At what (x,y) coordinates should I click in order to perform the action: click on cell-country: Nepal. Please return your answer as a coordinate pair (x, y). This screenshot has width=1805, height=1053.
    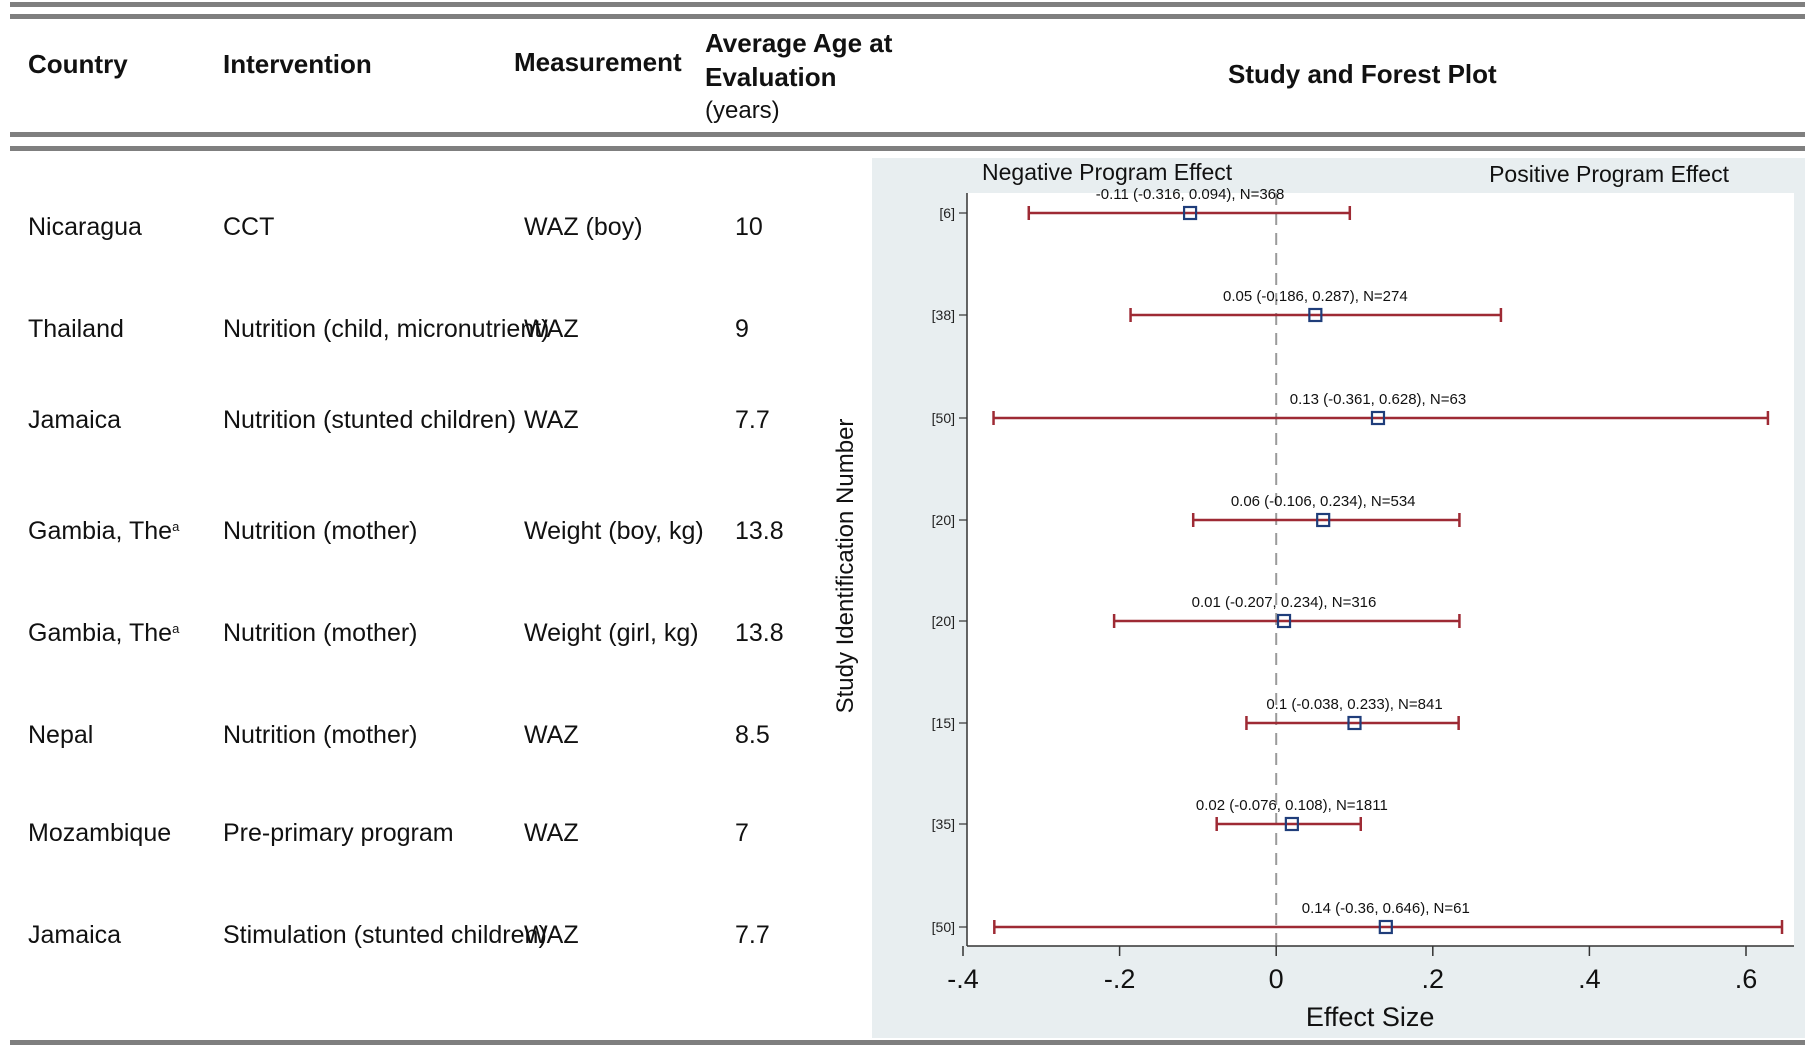
    Looking at the image, I should click on (60, 735).